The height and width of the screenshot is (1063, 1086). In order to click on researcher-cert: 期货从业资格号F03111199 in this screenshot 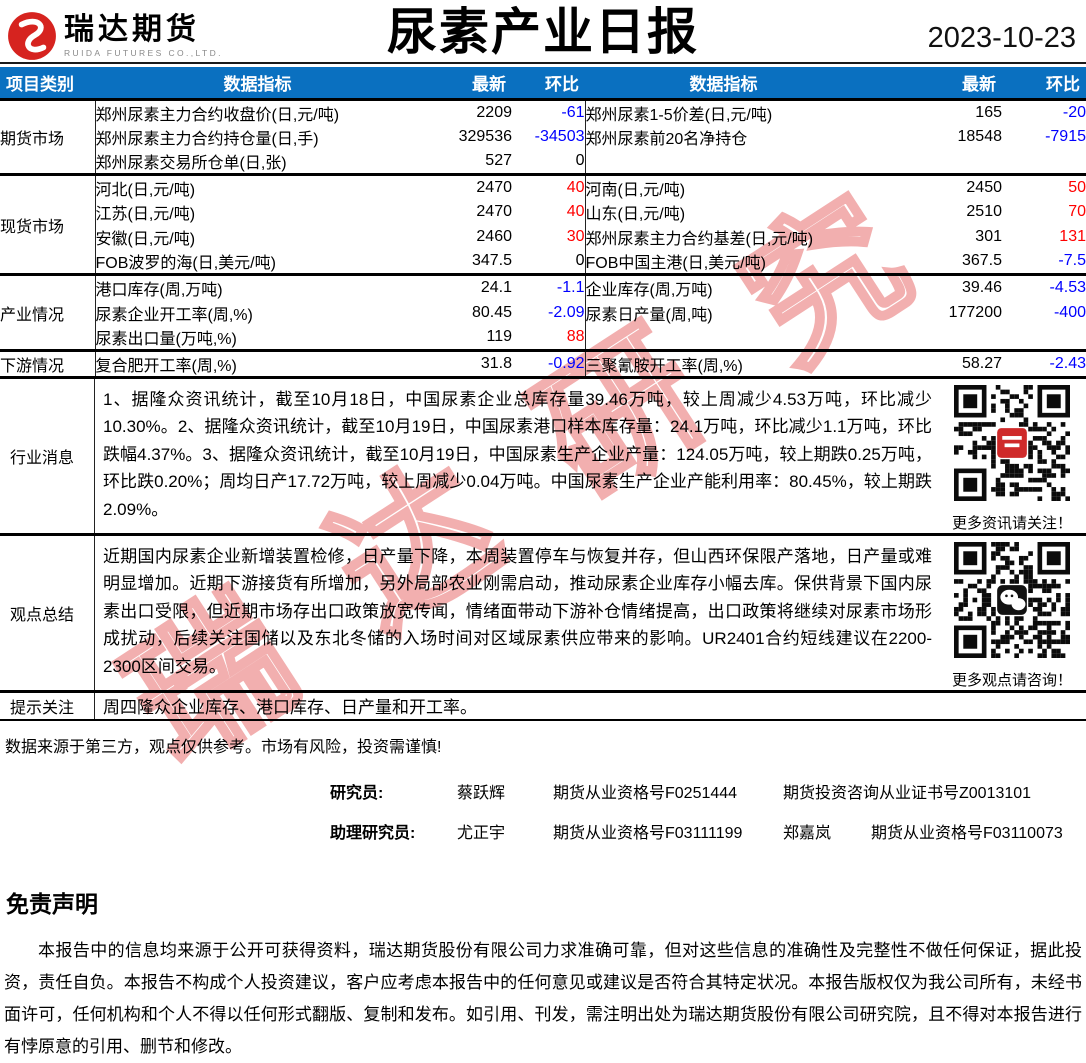, I will do `click(648, 833)`.